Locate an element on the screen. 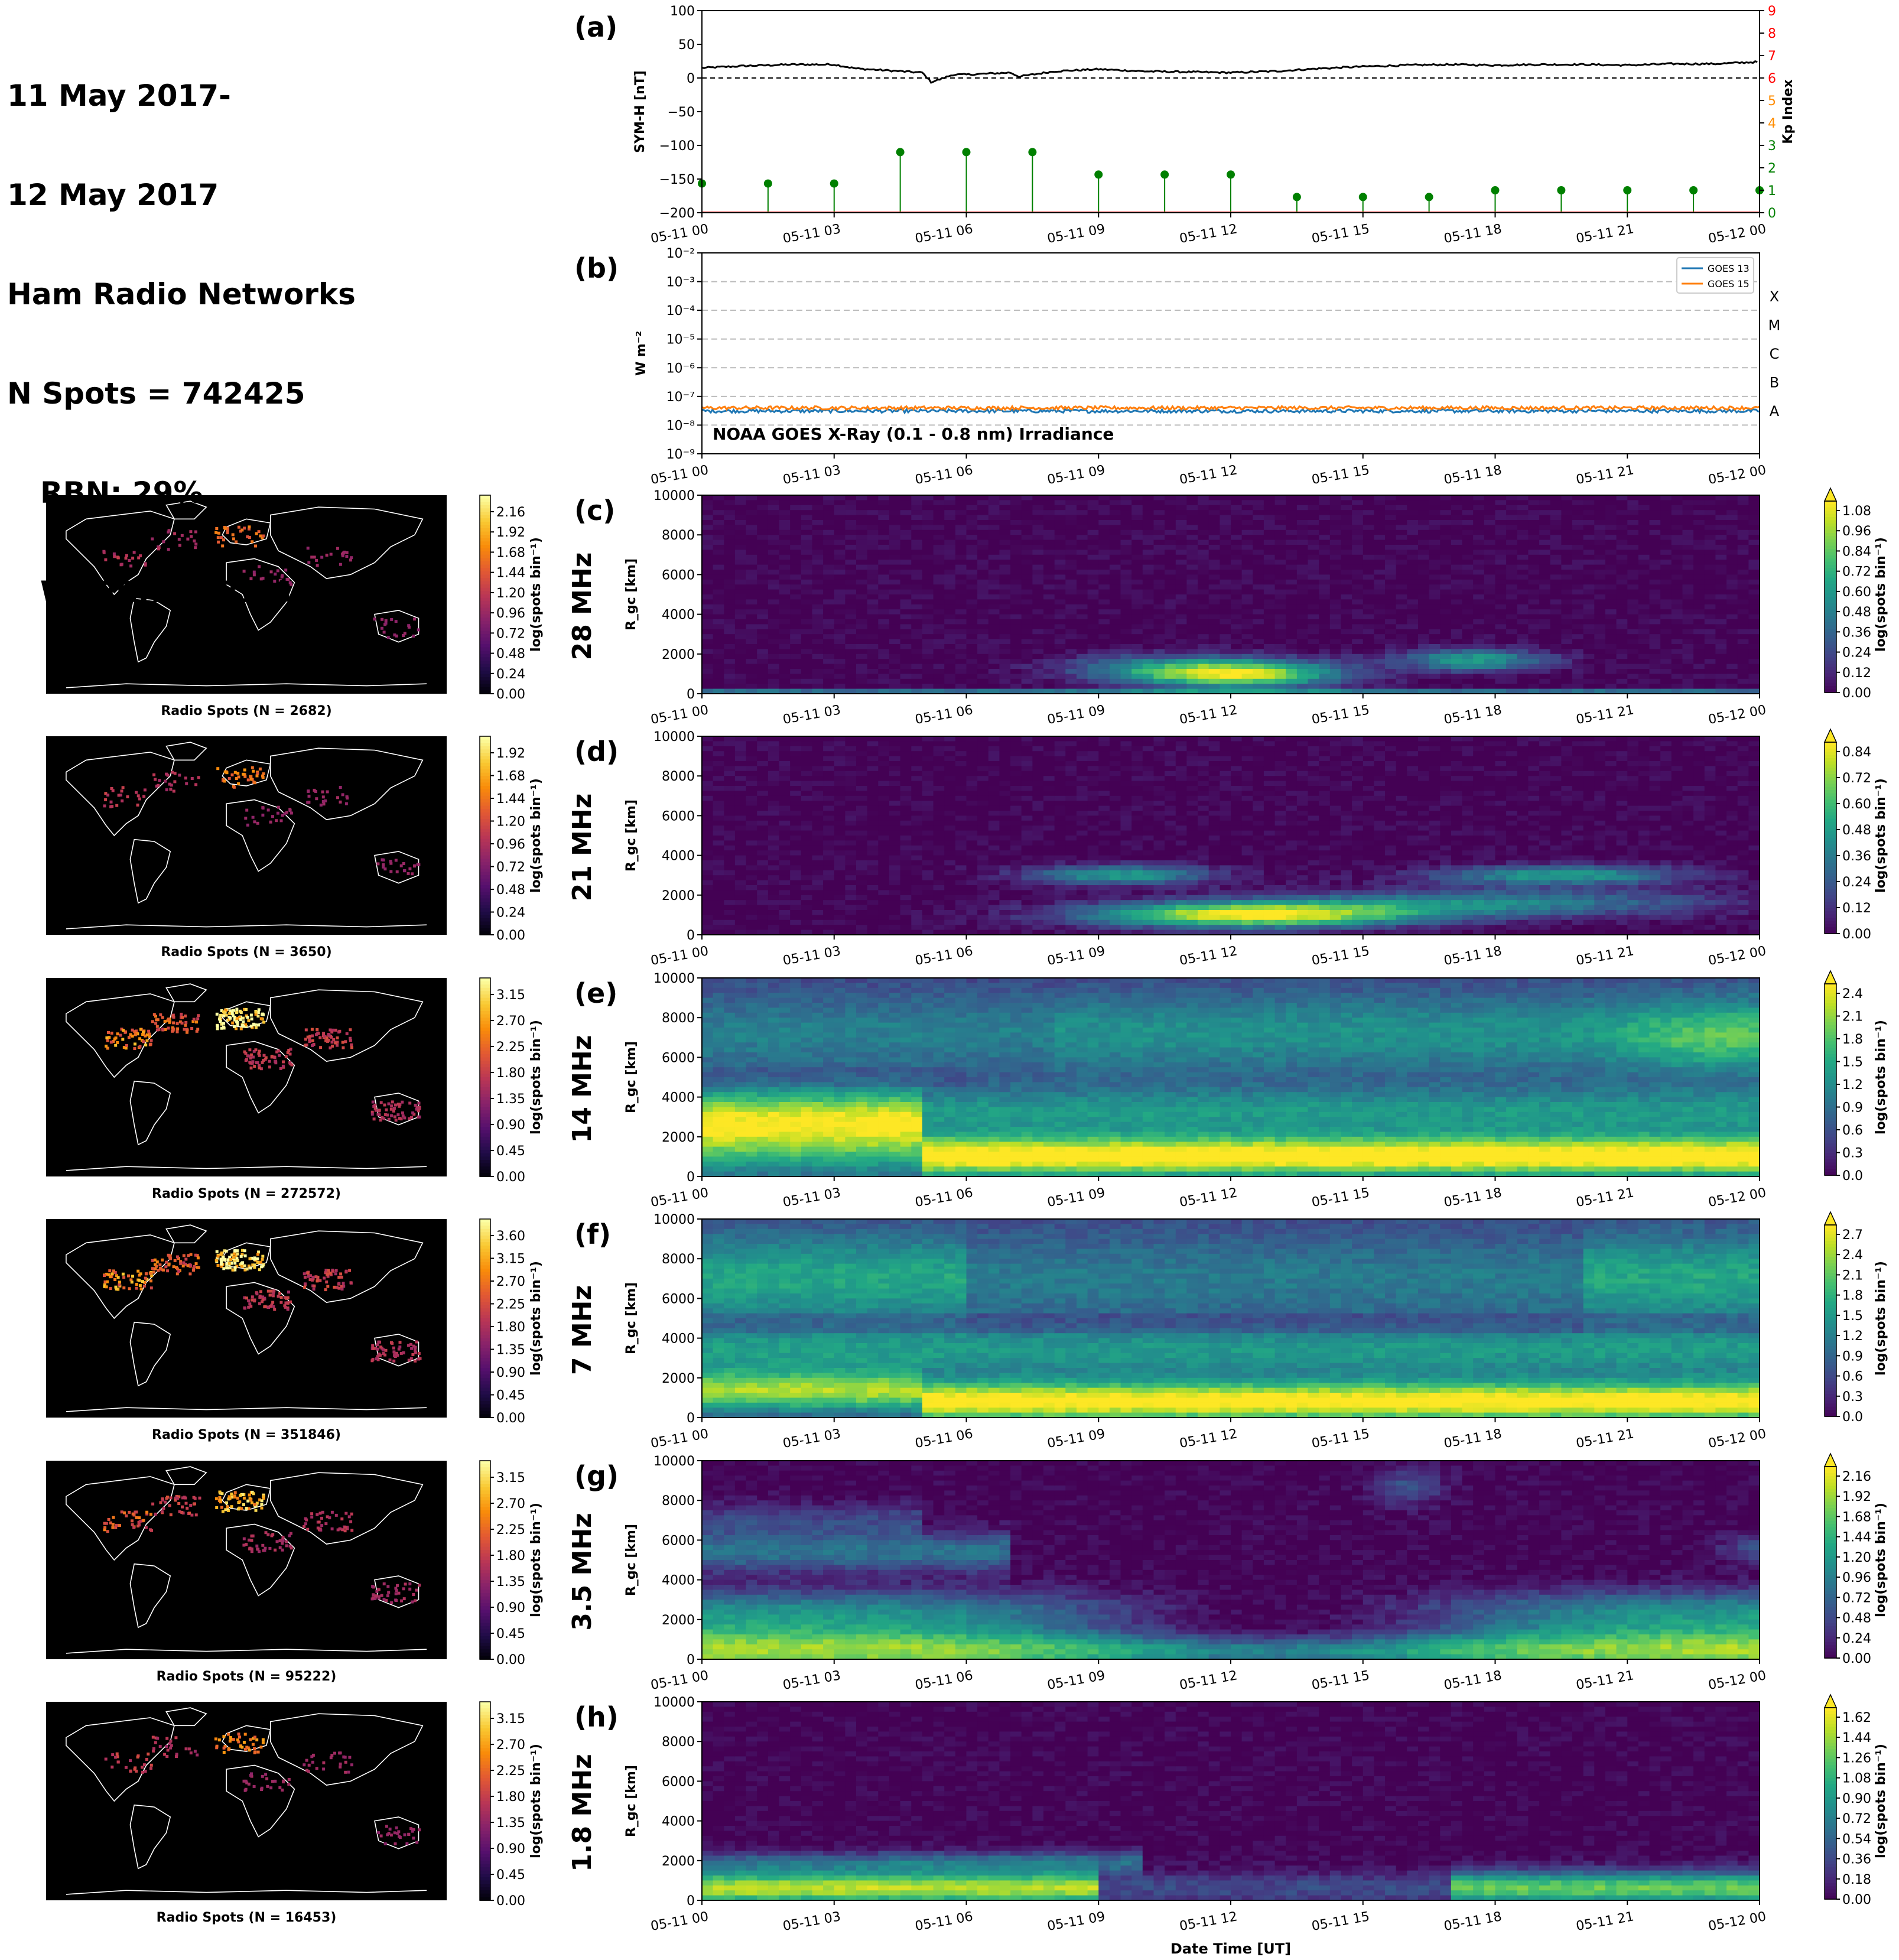  y-tick-label: 10⁻⁹ is located at coordinates (680, 454).